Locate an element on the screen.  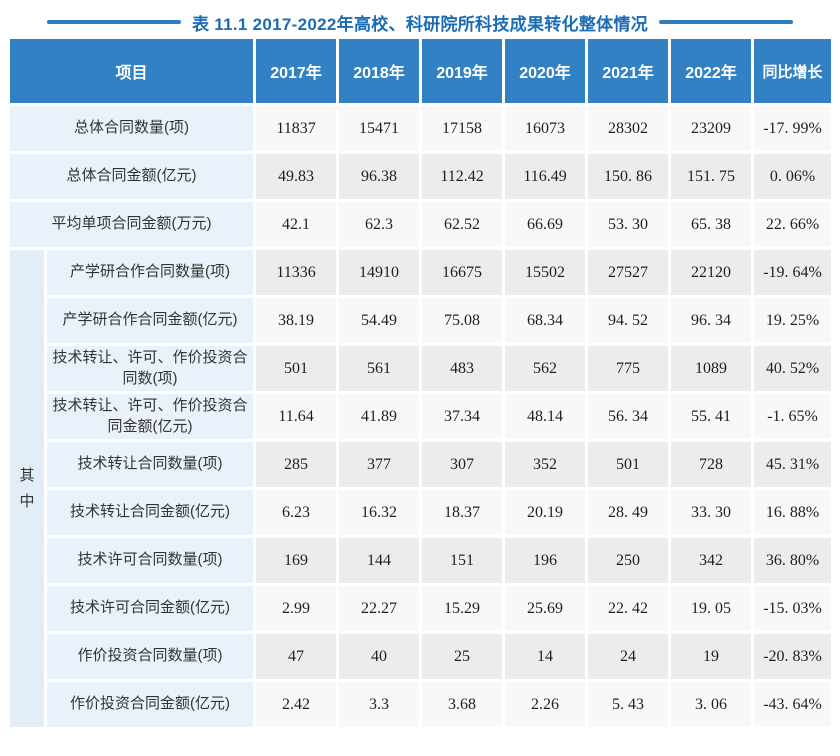
cell-2019: 25 is located at coordinates (462, 656).